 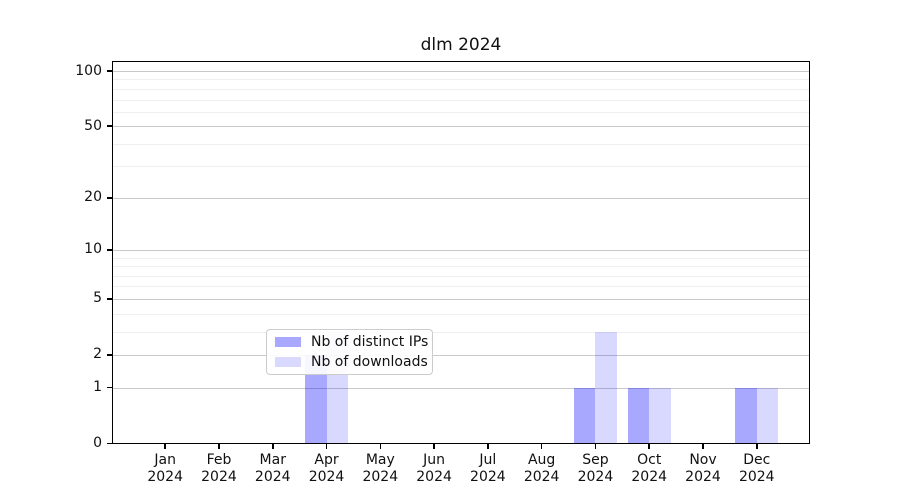 I want to click on x-tick-label: Sep 2024, so click(x=595, y=468).